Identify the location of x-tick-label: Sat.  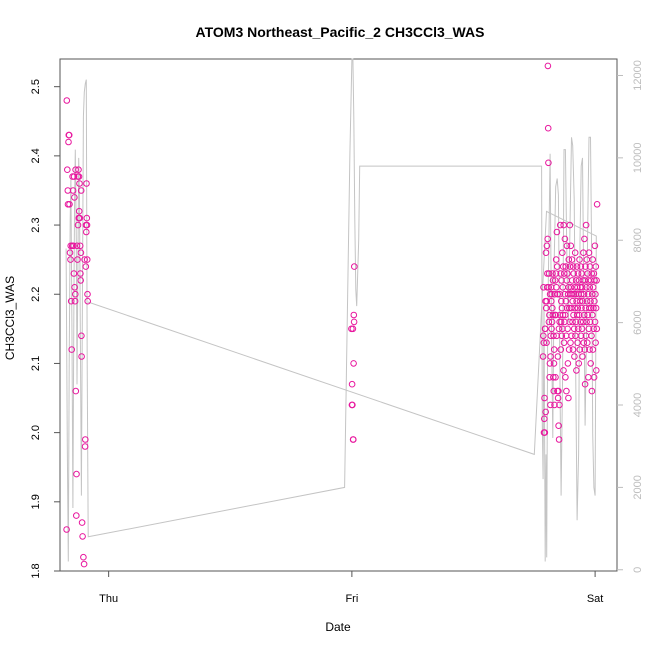
(595, 599).